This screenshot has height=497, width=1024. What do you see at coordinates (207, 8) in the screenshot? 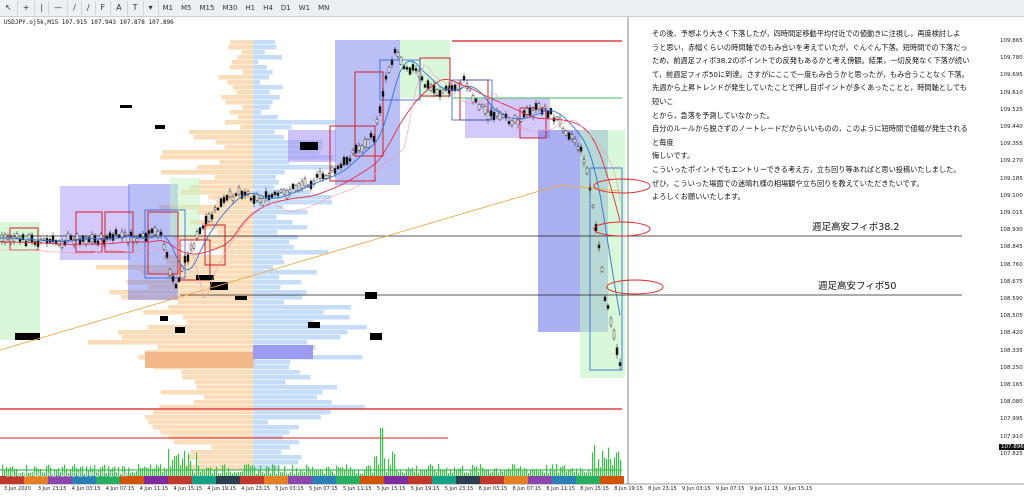
I see `timeframe-m15: M15` at bounding box center [207, 8].